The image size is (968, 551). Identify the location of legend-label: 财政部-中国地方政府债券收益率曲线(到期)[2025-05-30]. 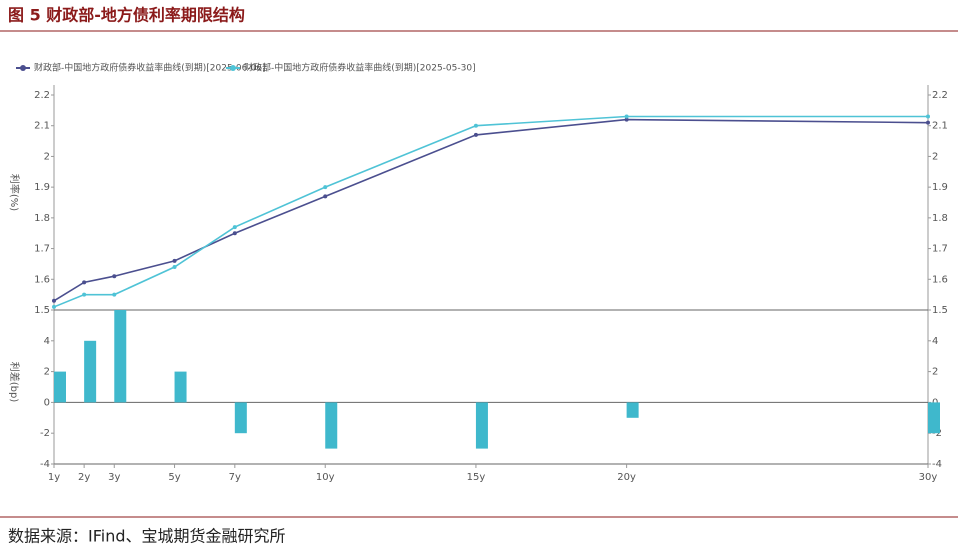
(360, 68).